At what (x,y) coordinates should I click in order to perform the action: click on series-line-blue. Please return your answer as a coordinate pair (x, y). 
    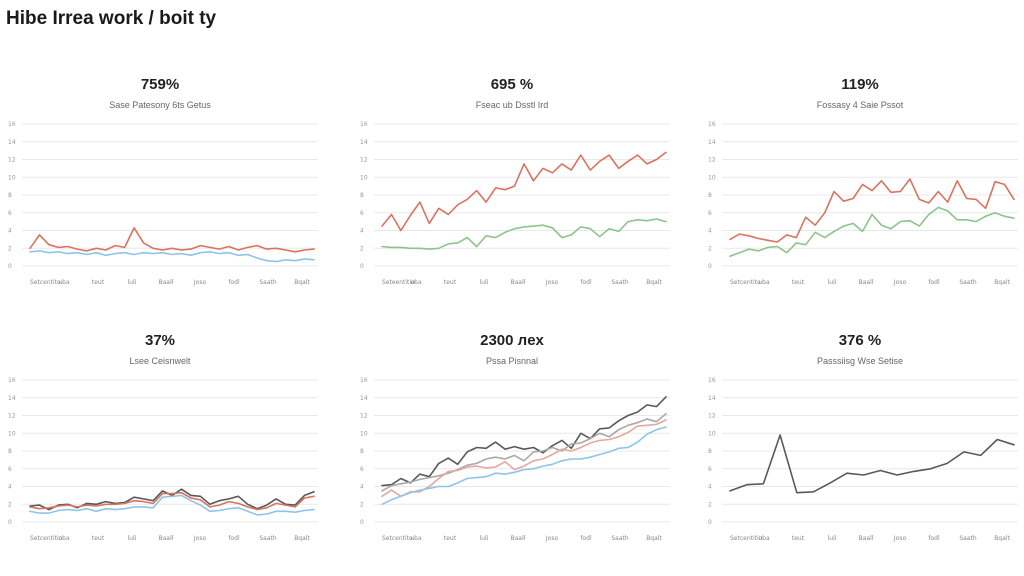
    Looking at the image, I should click on (172, 505).